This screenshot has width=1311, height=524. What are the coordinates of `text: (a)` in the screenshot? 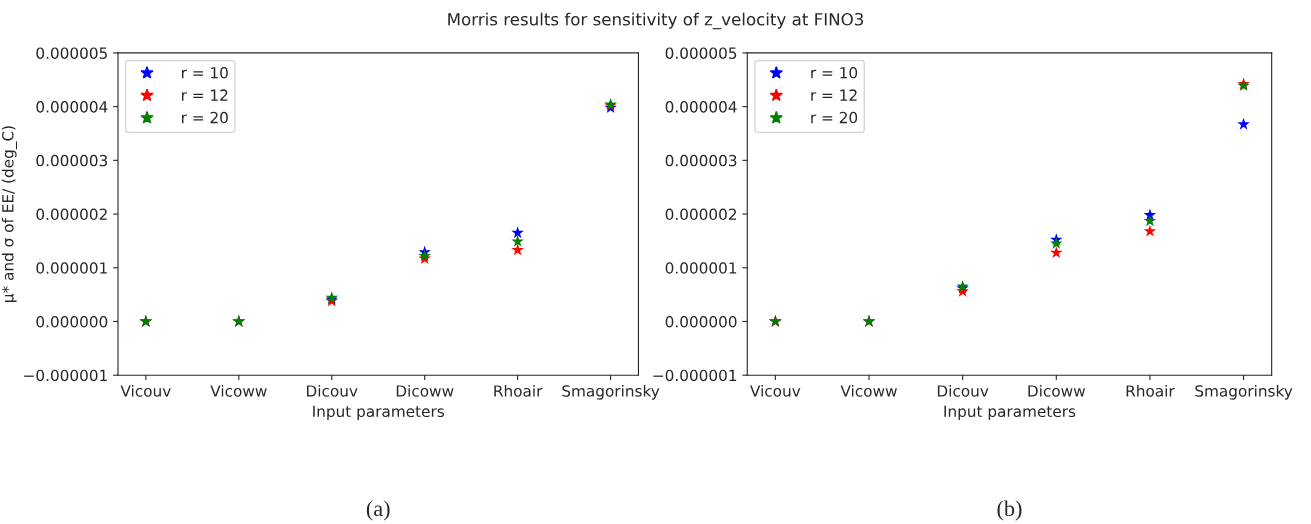 It's located at (378, 510).